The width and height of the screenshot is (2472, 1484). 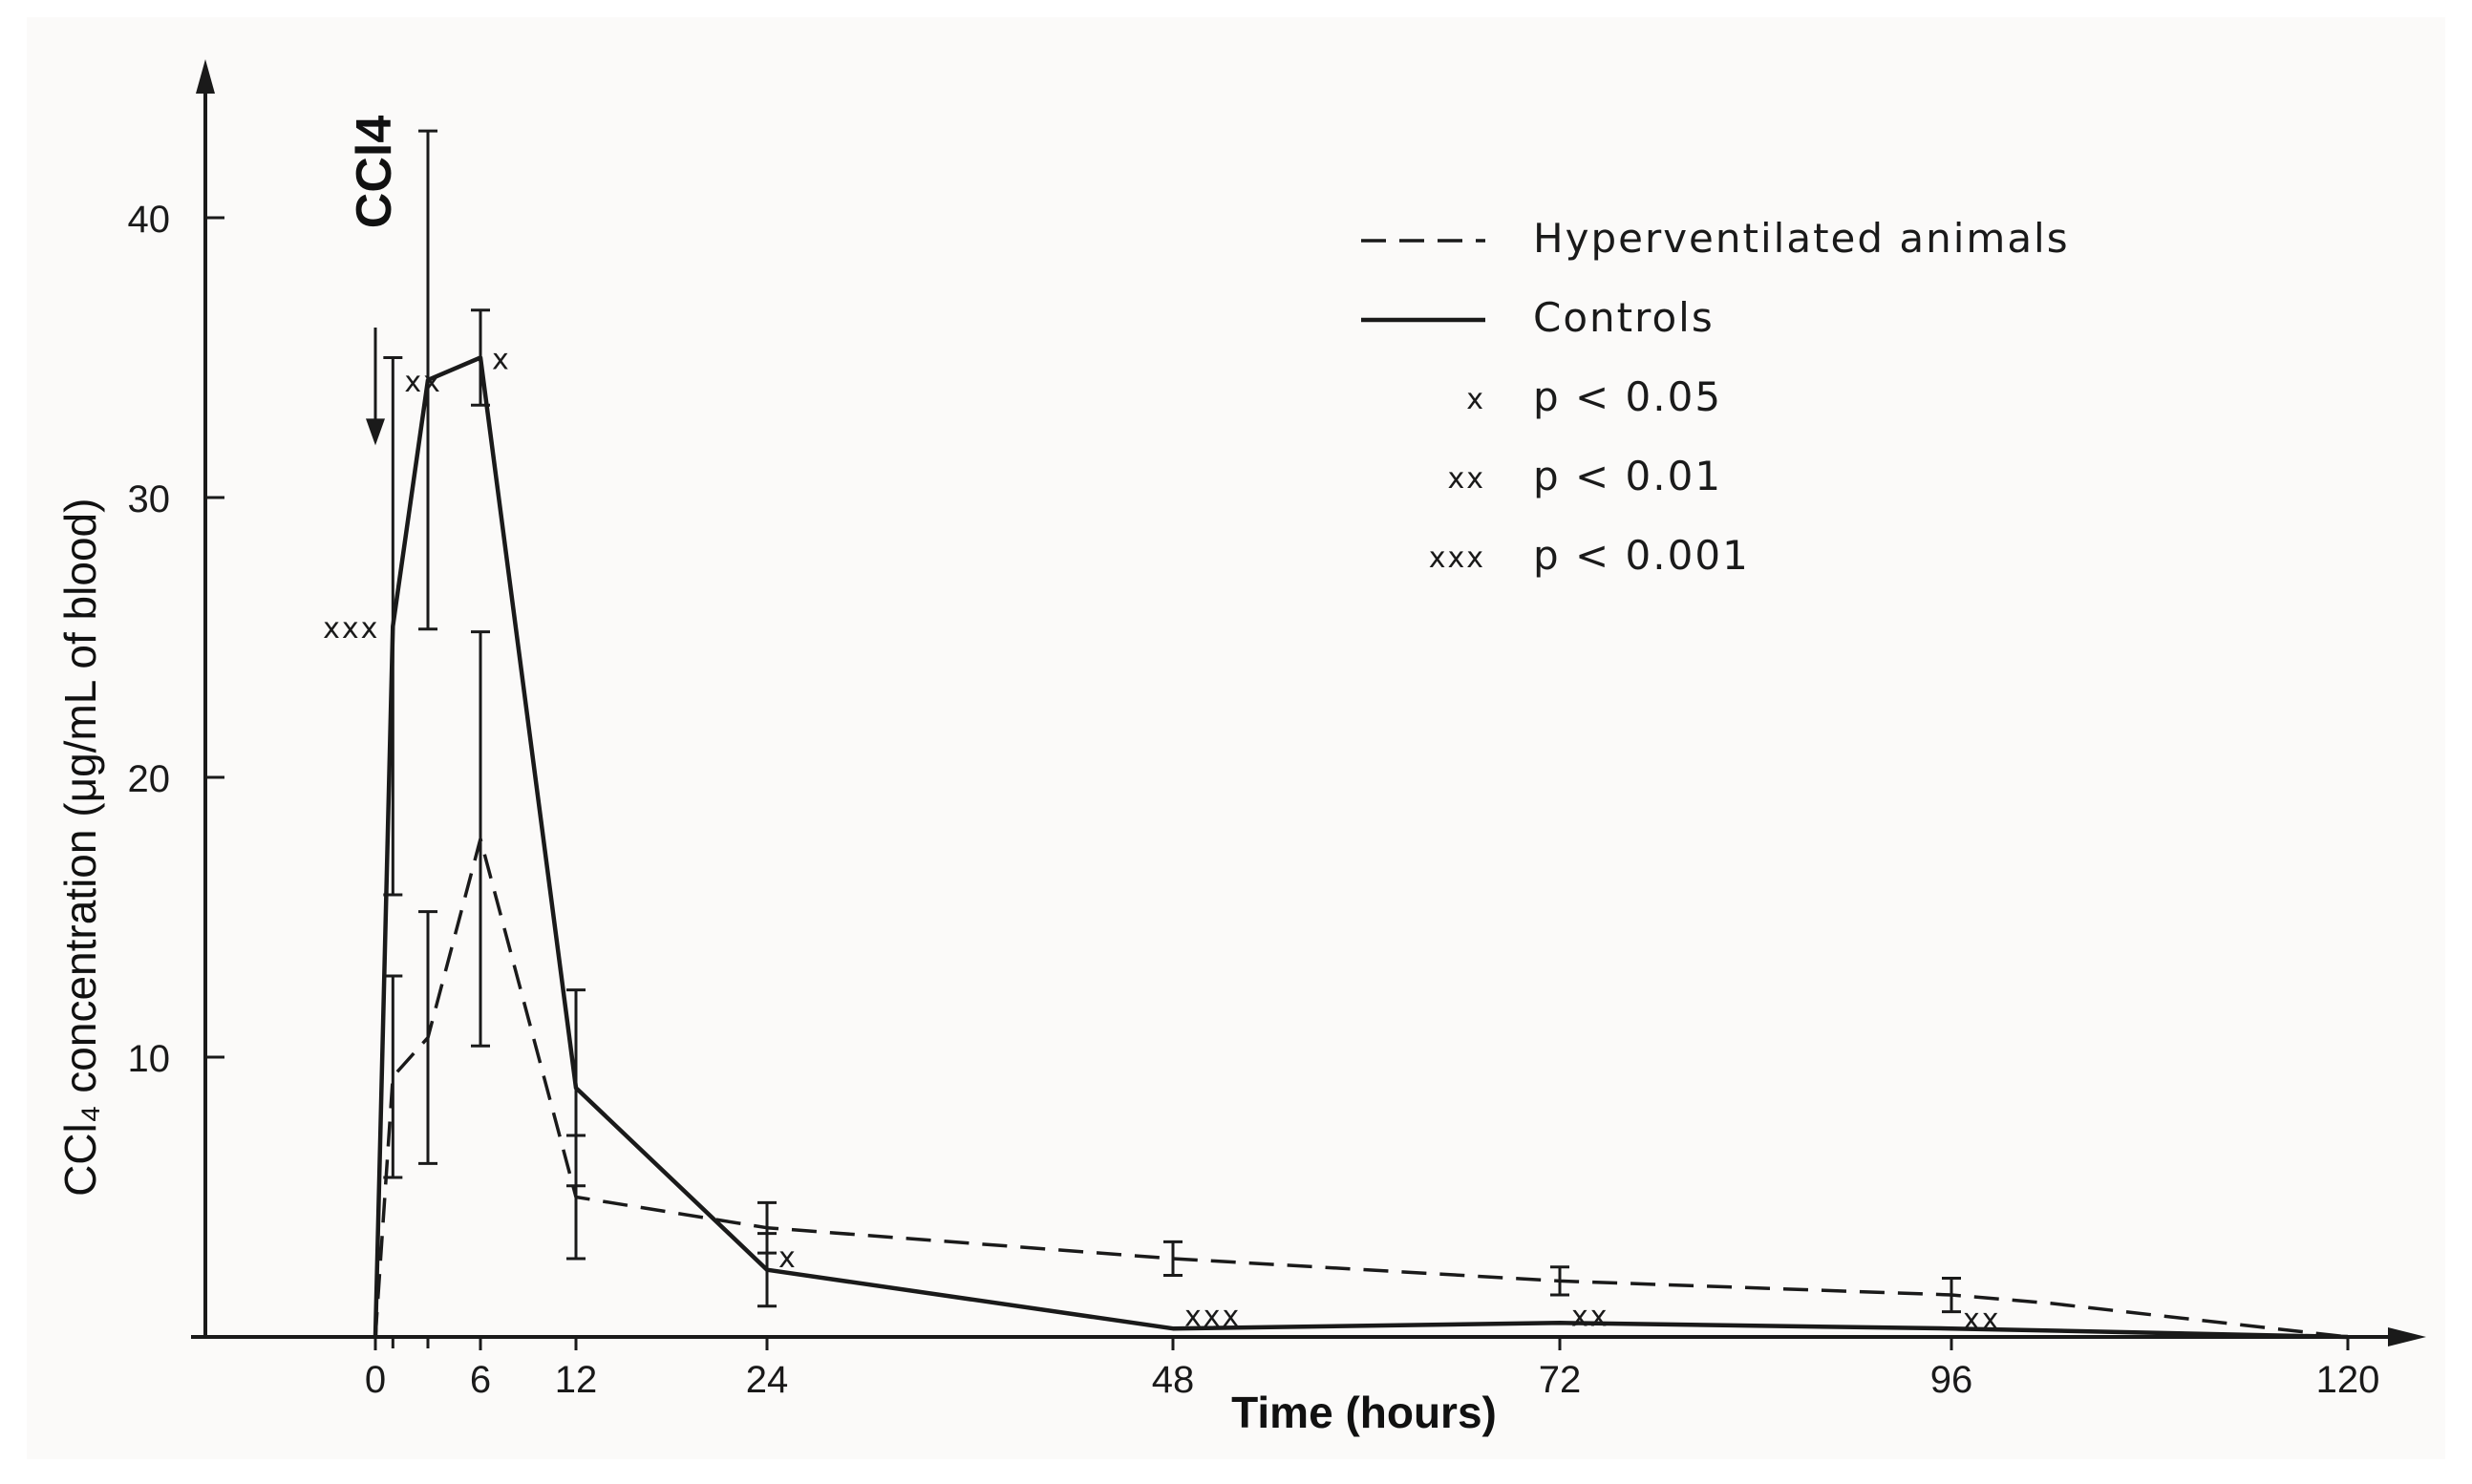 I want to click on x-axis-arrow, so click(x=2407, y=1336).